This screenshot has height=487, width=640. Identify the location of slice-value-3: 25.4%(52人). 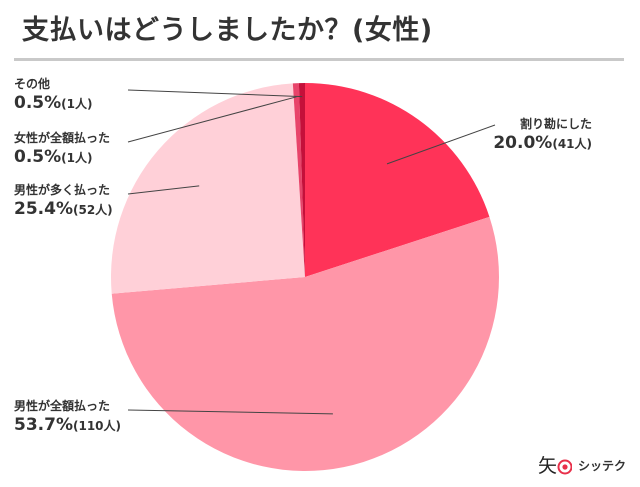
(63, 209).